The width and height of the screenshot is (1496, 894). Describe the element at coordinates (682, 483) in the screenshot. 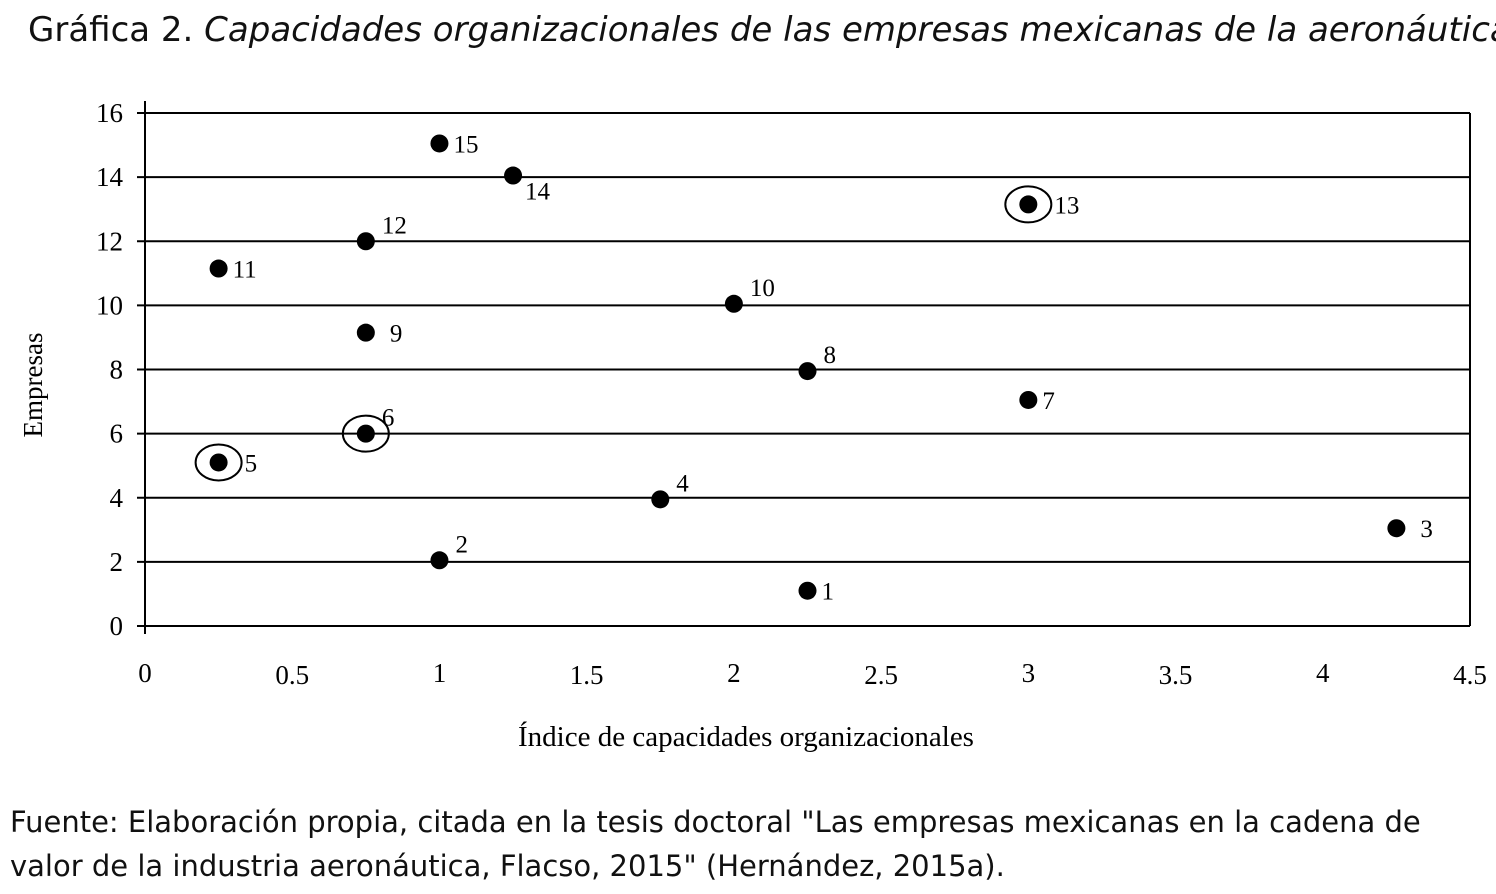

I see `point-label: 4` at that location.